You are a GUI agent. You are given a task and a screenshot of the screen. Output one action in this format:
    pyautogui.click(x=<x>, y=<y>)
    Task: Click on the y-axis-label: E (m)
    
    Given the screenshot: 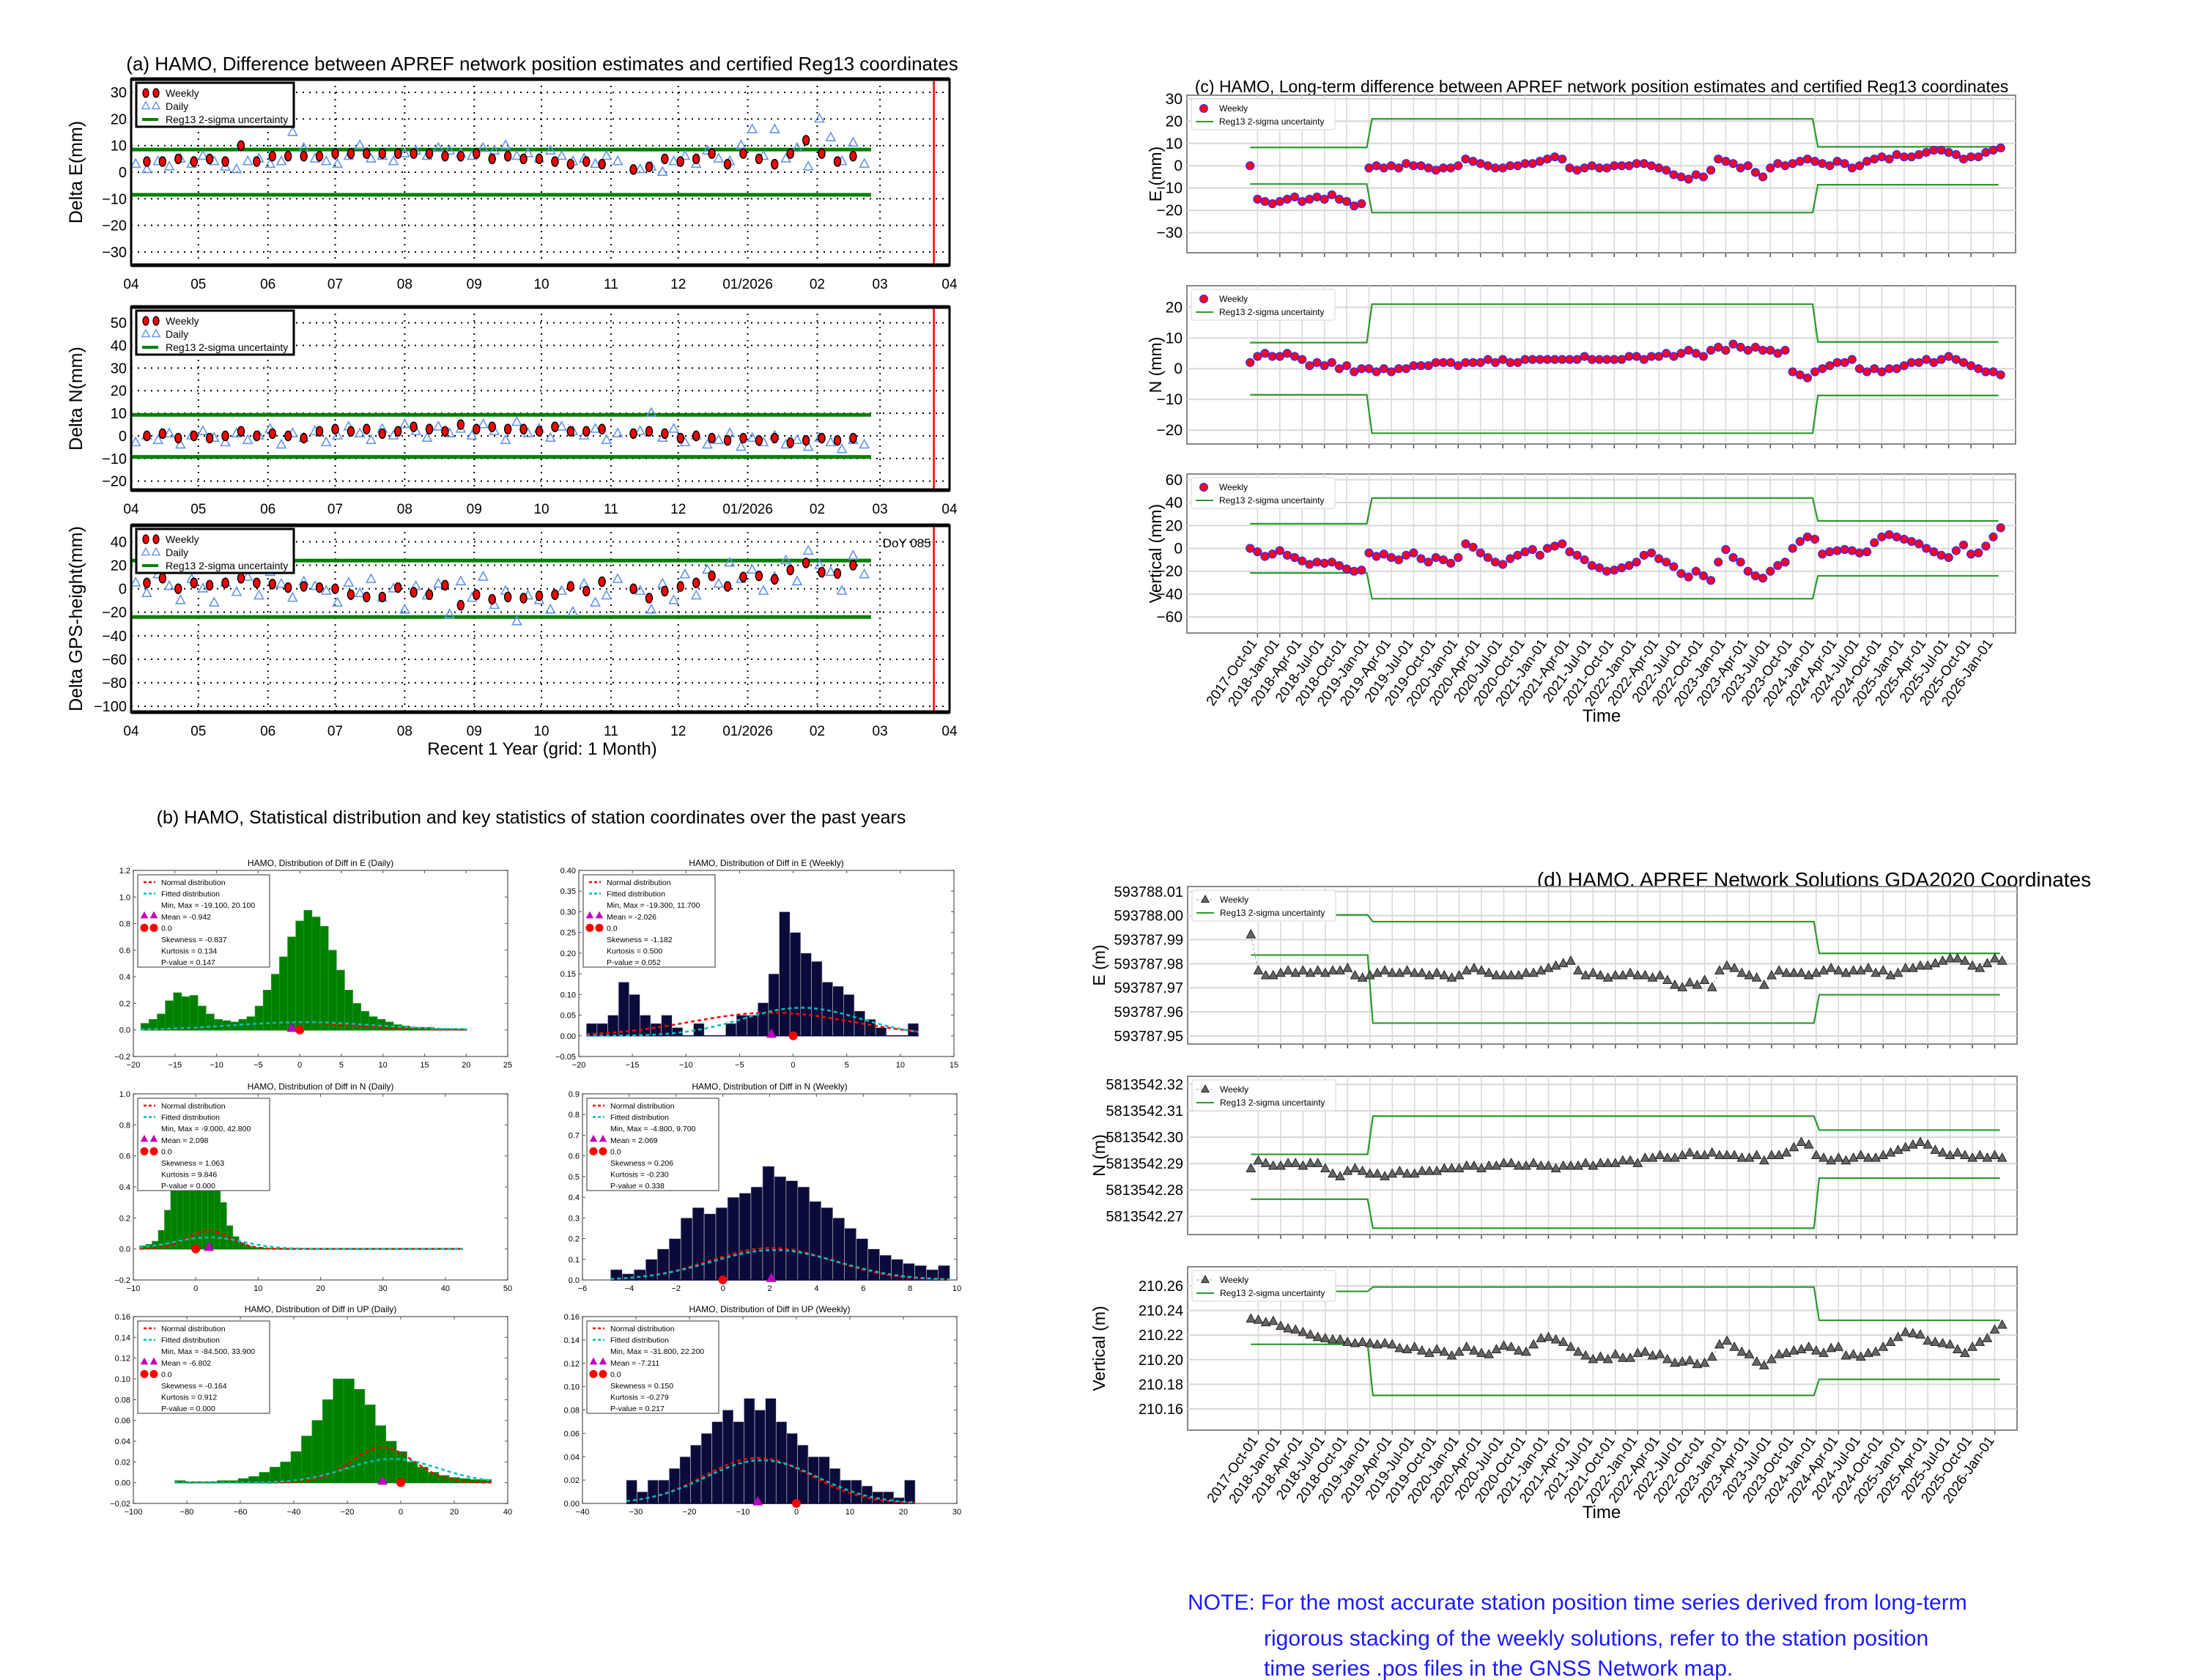 What is the action you would take?
    pyautogui.click(x=1099, y=965)
    